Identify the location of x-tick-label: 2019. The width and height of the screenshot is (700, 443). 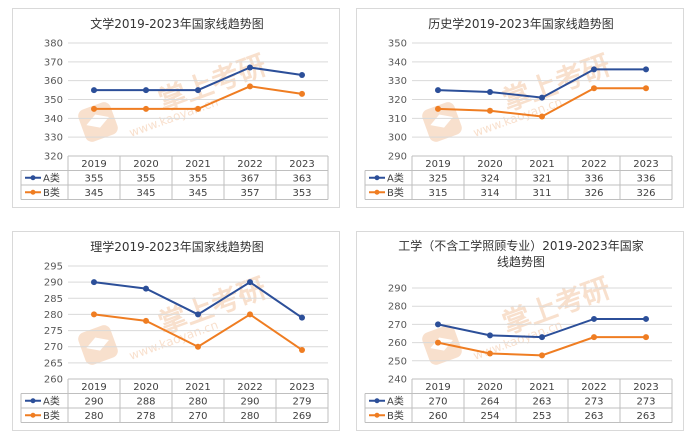
(93, 387).